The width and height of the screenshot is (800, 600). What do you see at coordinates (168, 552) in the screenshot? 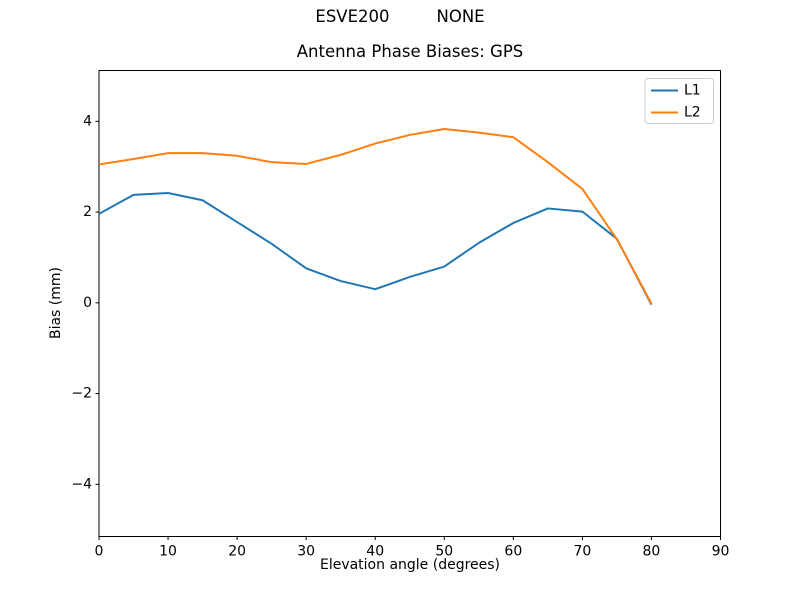
I see `x-tick-label: 10` at bounding box center [168, 552].